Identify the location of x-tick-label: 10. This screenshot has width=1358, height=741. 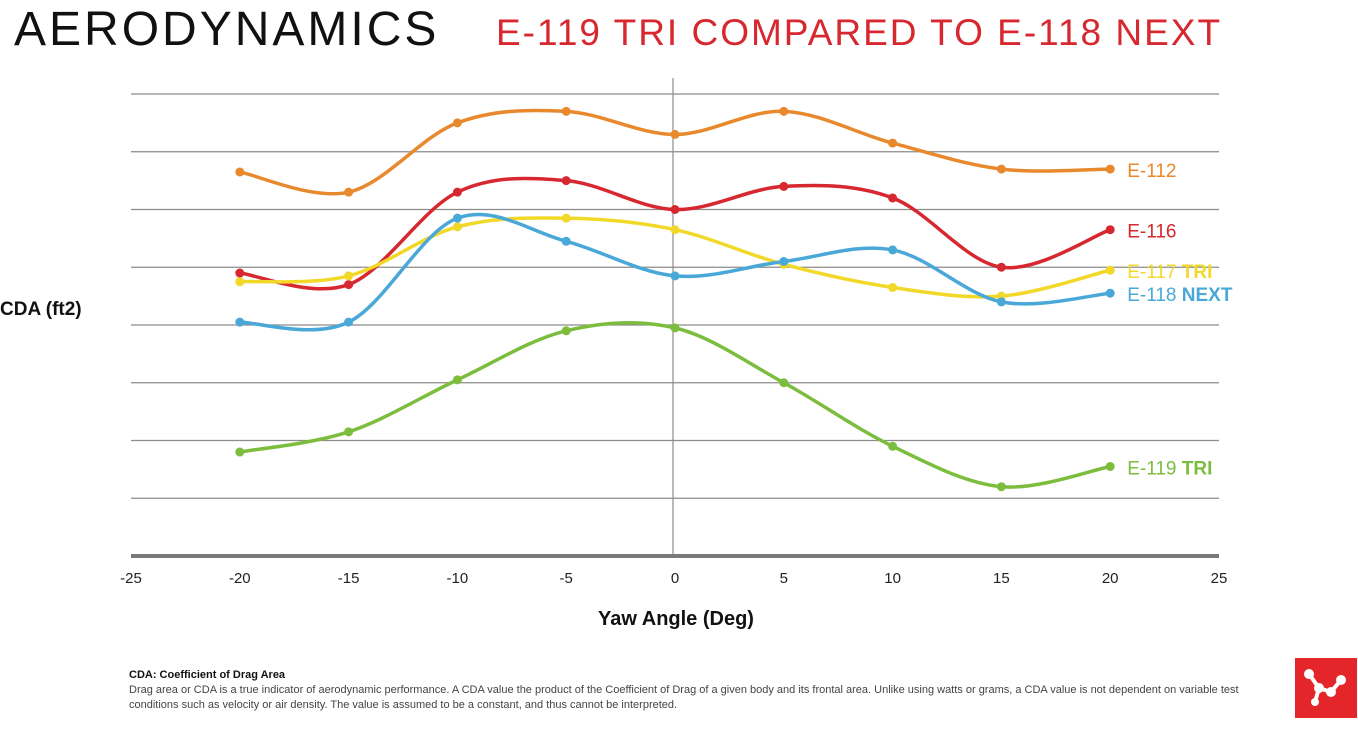
(892, 578).